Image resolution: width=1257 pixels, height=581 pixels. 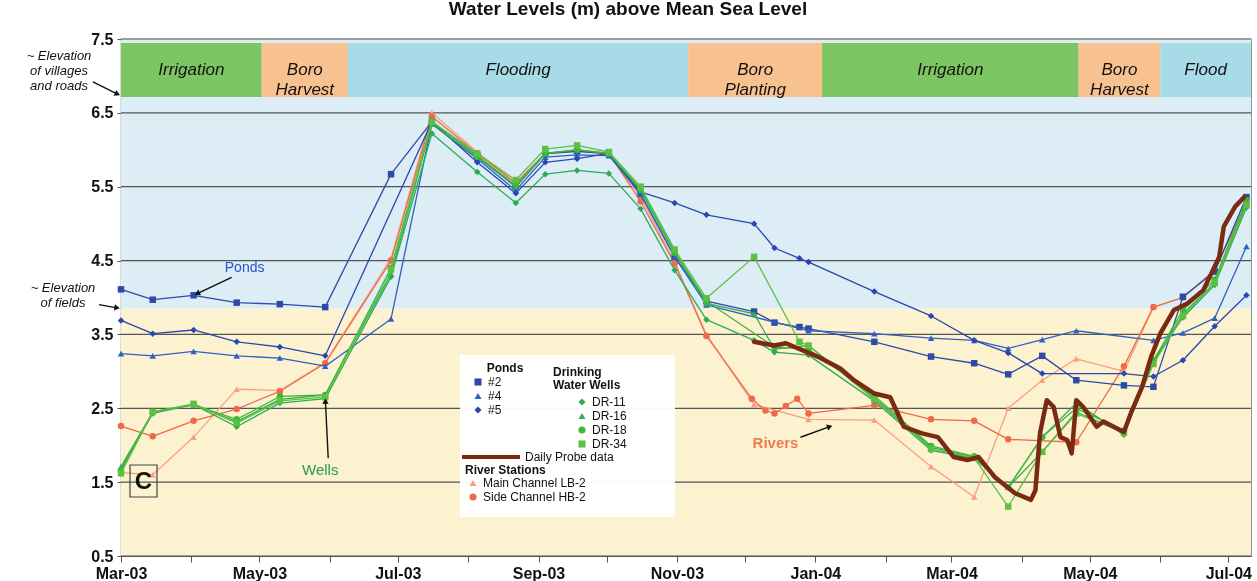 I want to click on y-tick-label: 7.5, so click(x=102, y=39).